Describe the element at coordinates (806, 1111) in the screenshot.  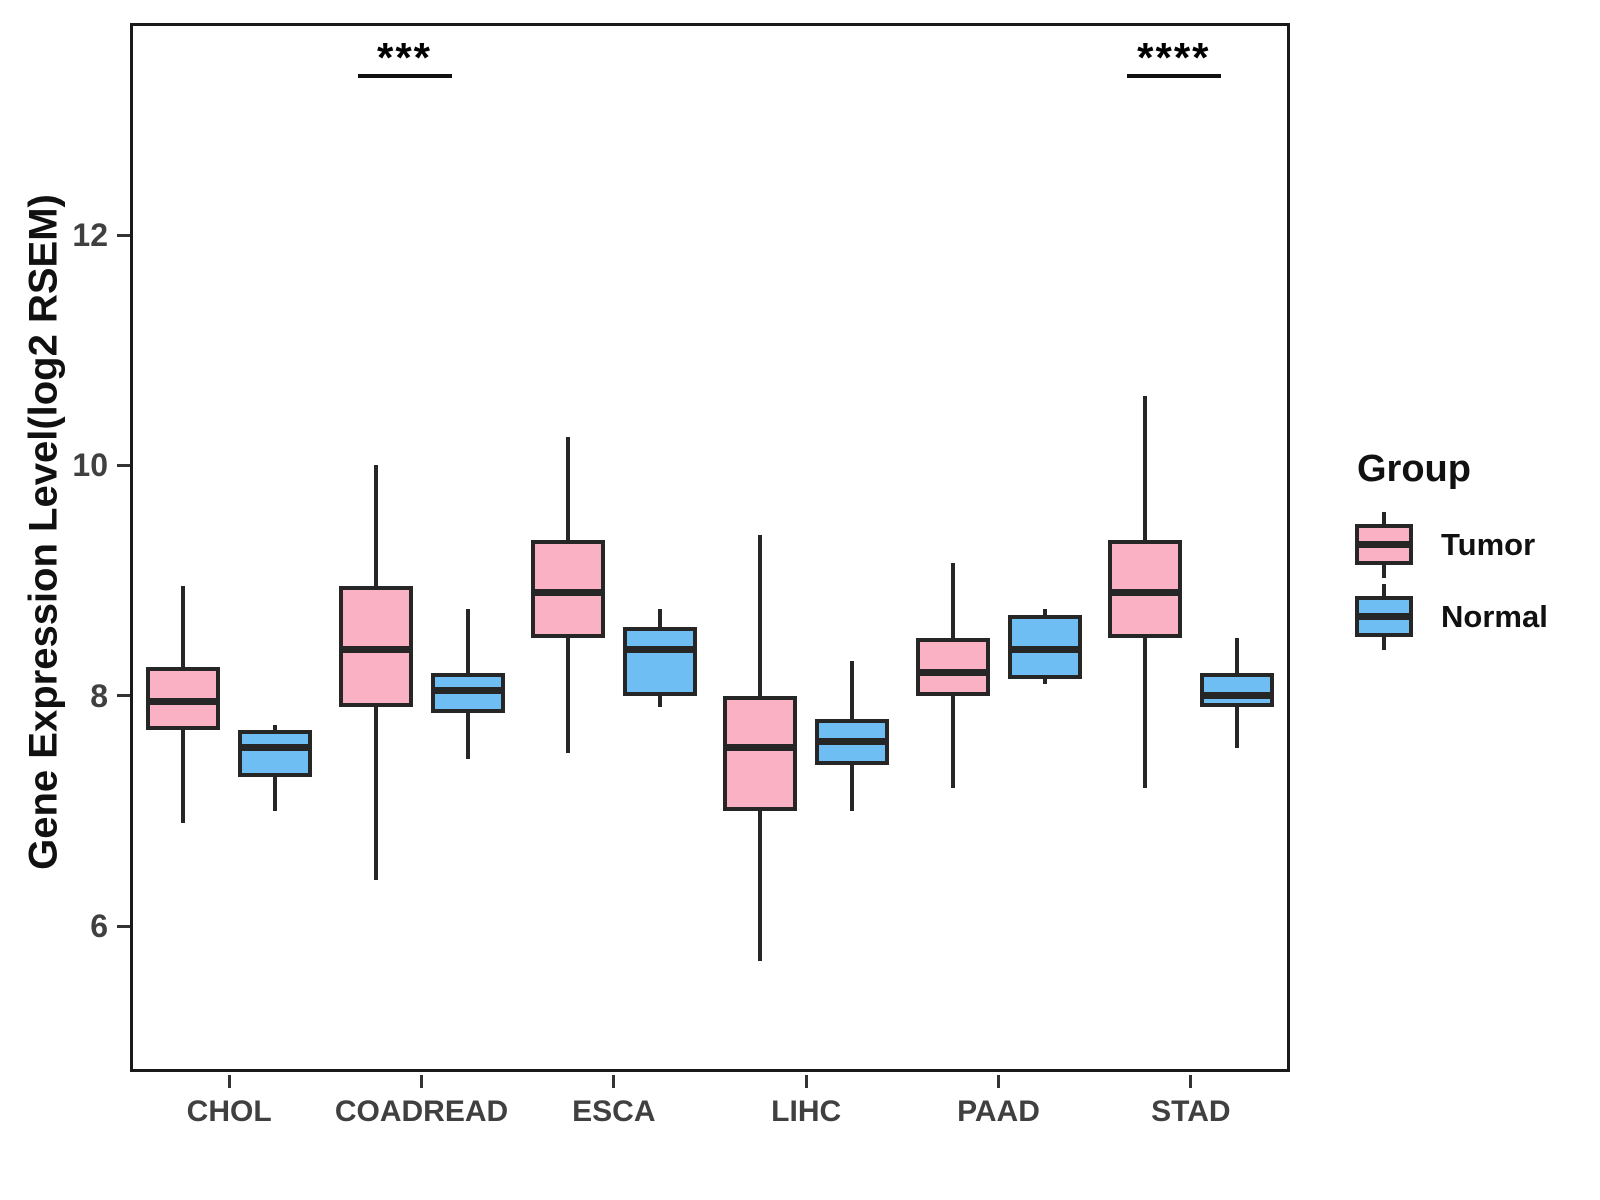
I see `x-tick-label-lihc: LIHC` at that location.